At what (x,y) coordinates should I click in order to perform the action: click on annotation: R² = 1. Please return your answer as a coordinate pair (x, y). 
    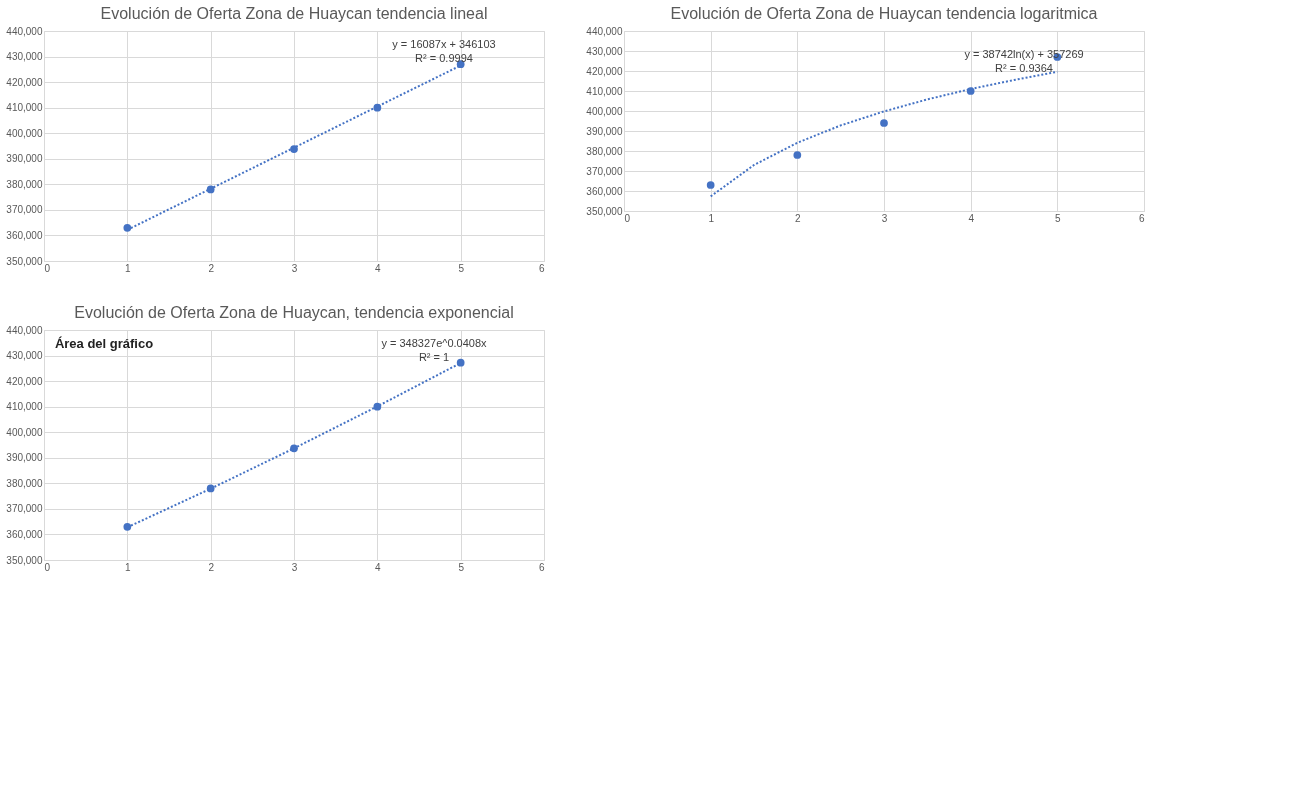
    Looking at the image, I should click on (434, 357).